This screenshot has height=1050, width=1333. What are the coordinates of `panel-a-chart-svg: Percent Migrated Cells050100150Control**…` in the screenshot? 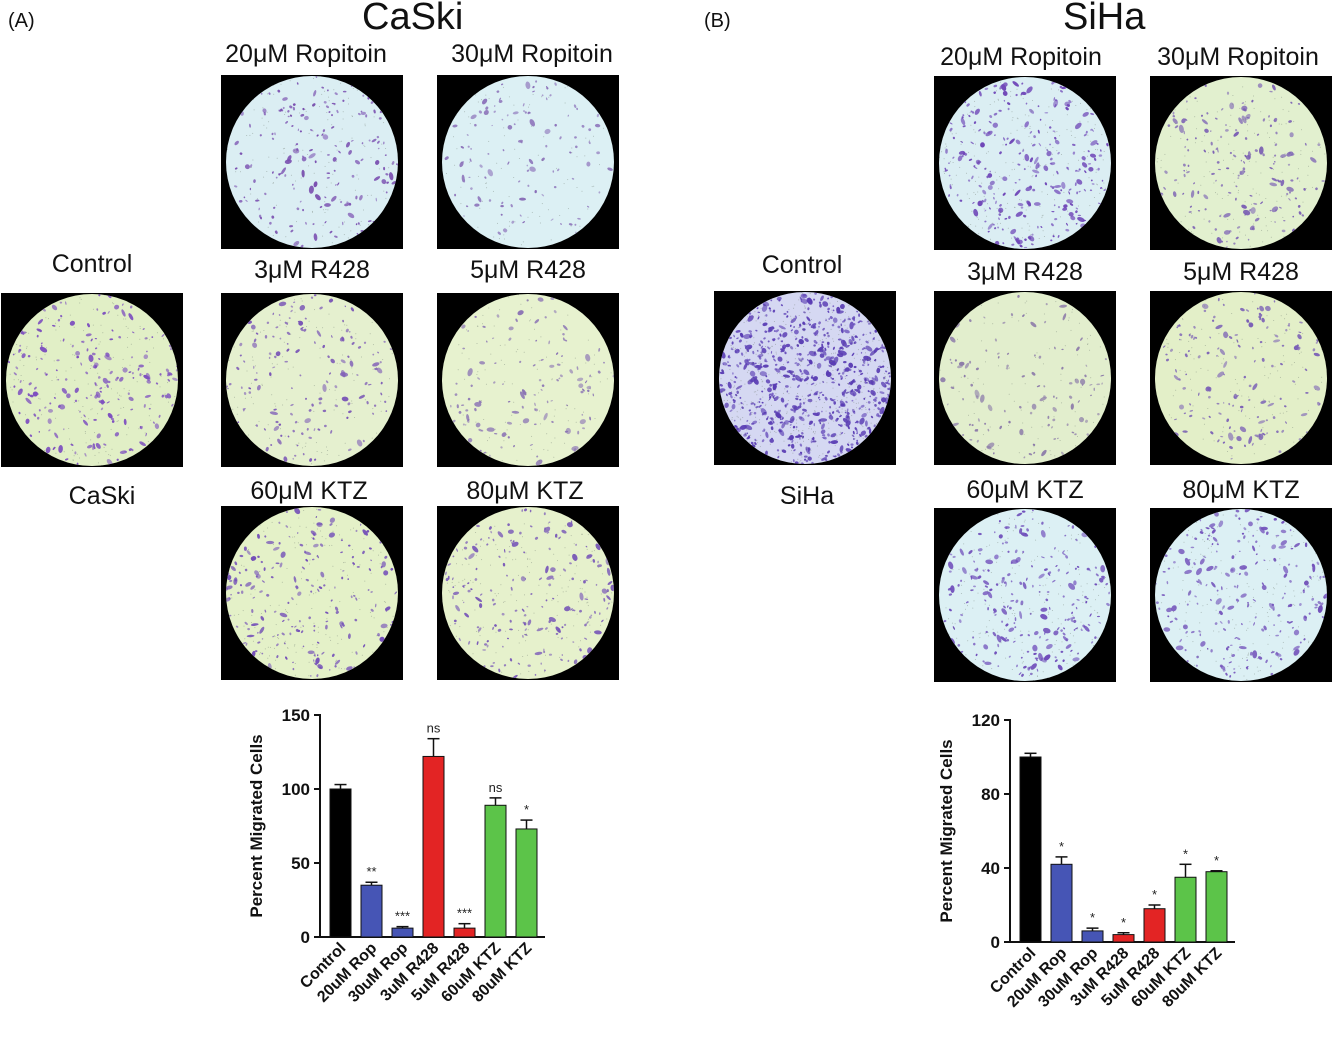 It's located at (395, 870).